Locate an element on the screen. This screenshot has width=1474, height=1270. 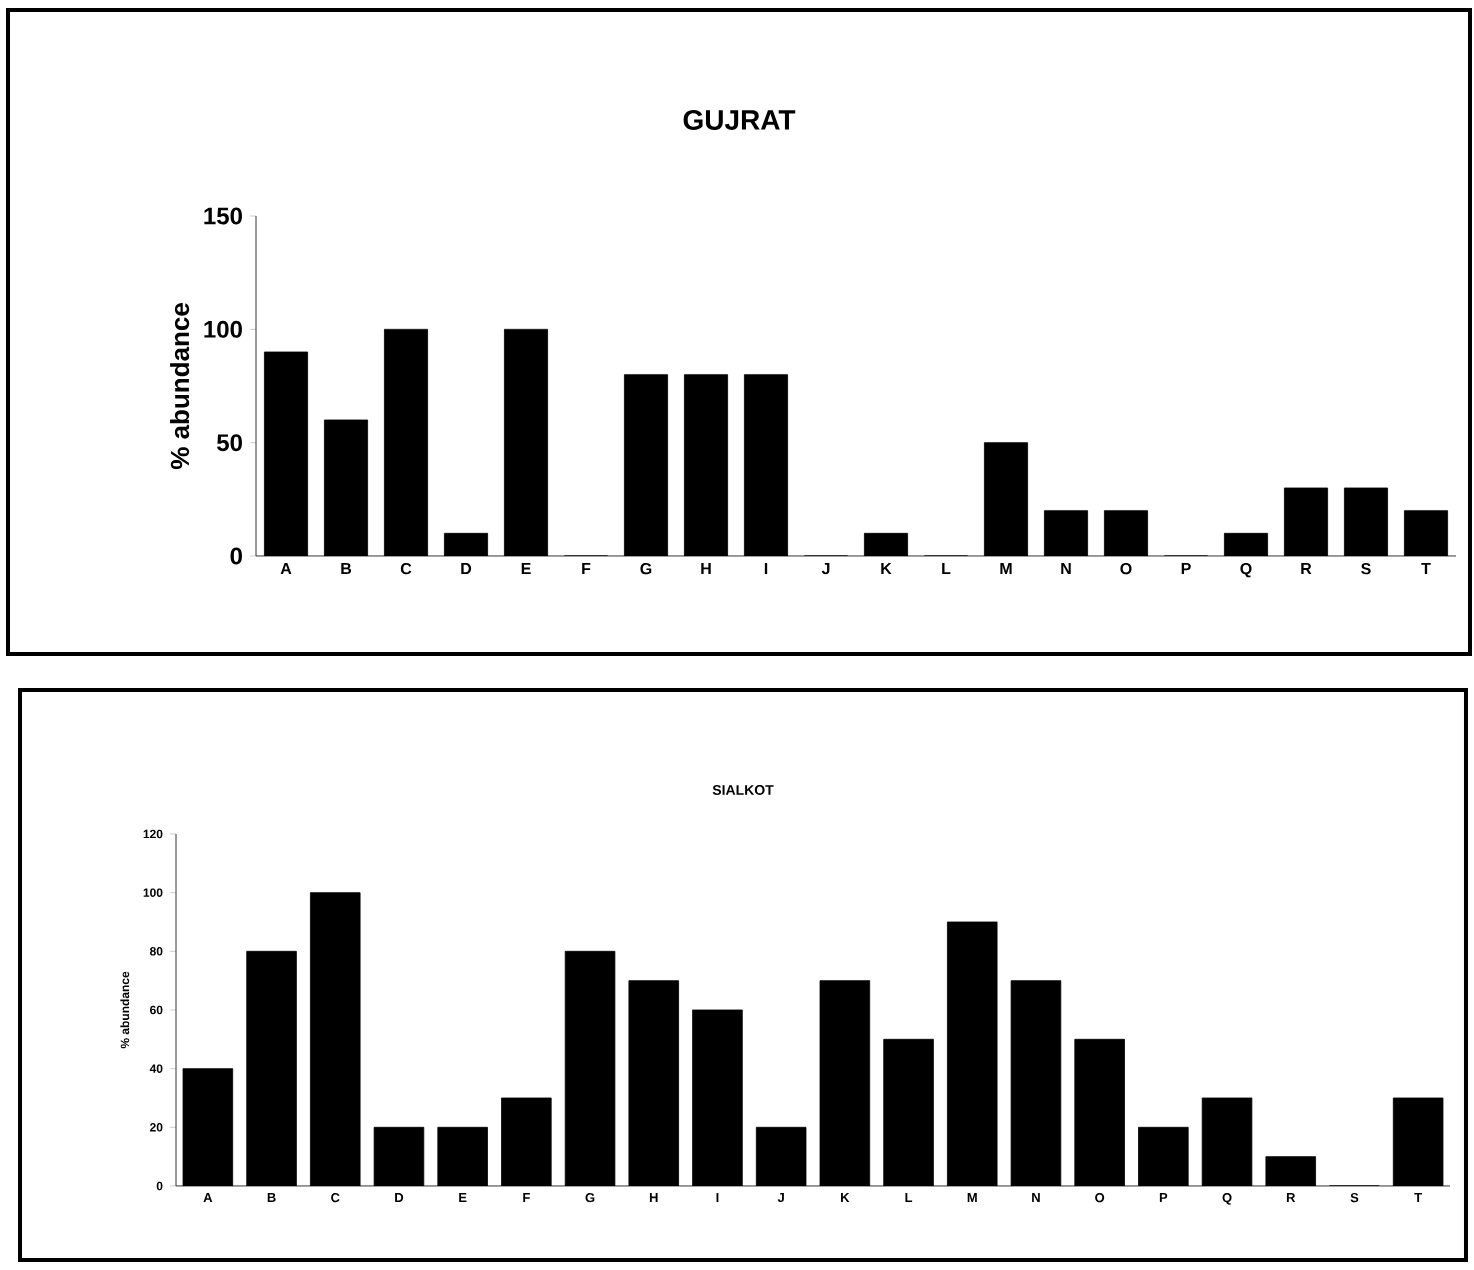
y-tick-label: 100 is located at coordinates (223, 329).